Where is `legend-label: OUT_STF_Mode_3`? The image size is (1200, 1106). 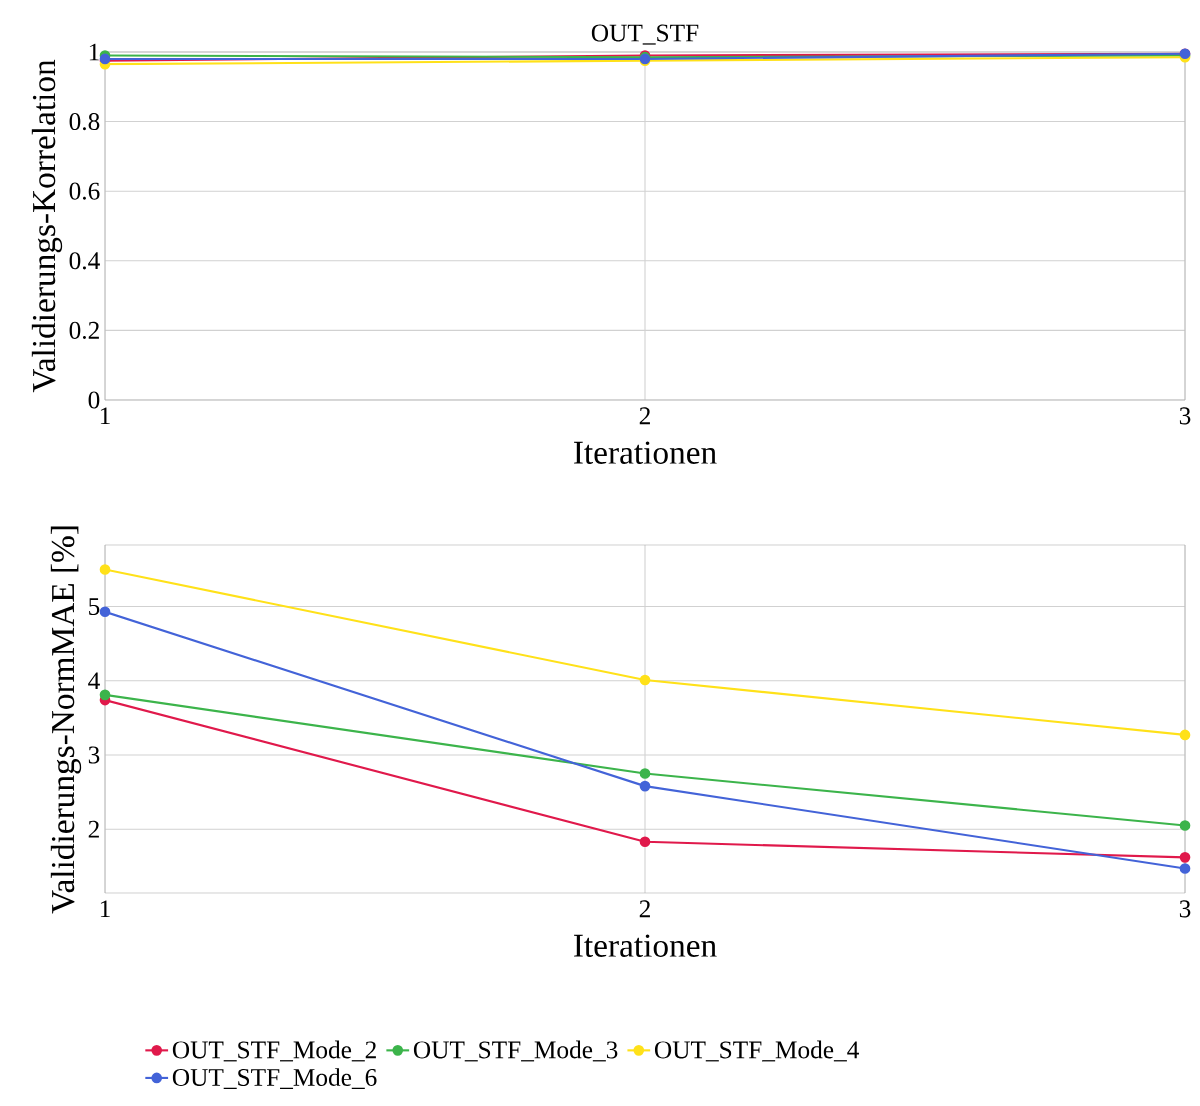 legend-label: OUT_STF_Mode_3 is located at coordinates (515, 1051).